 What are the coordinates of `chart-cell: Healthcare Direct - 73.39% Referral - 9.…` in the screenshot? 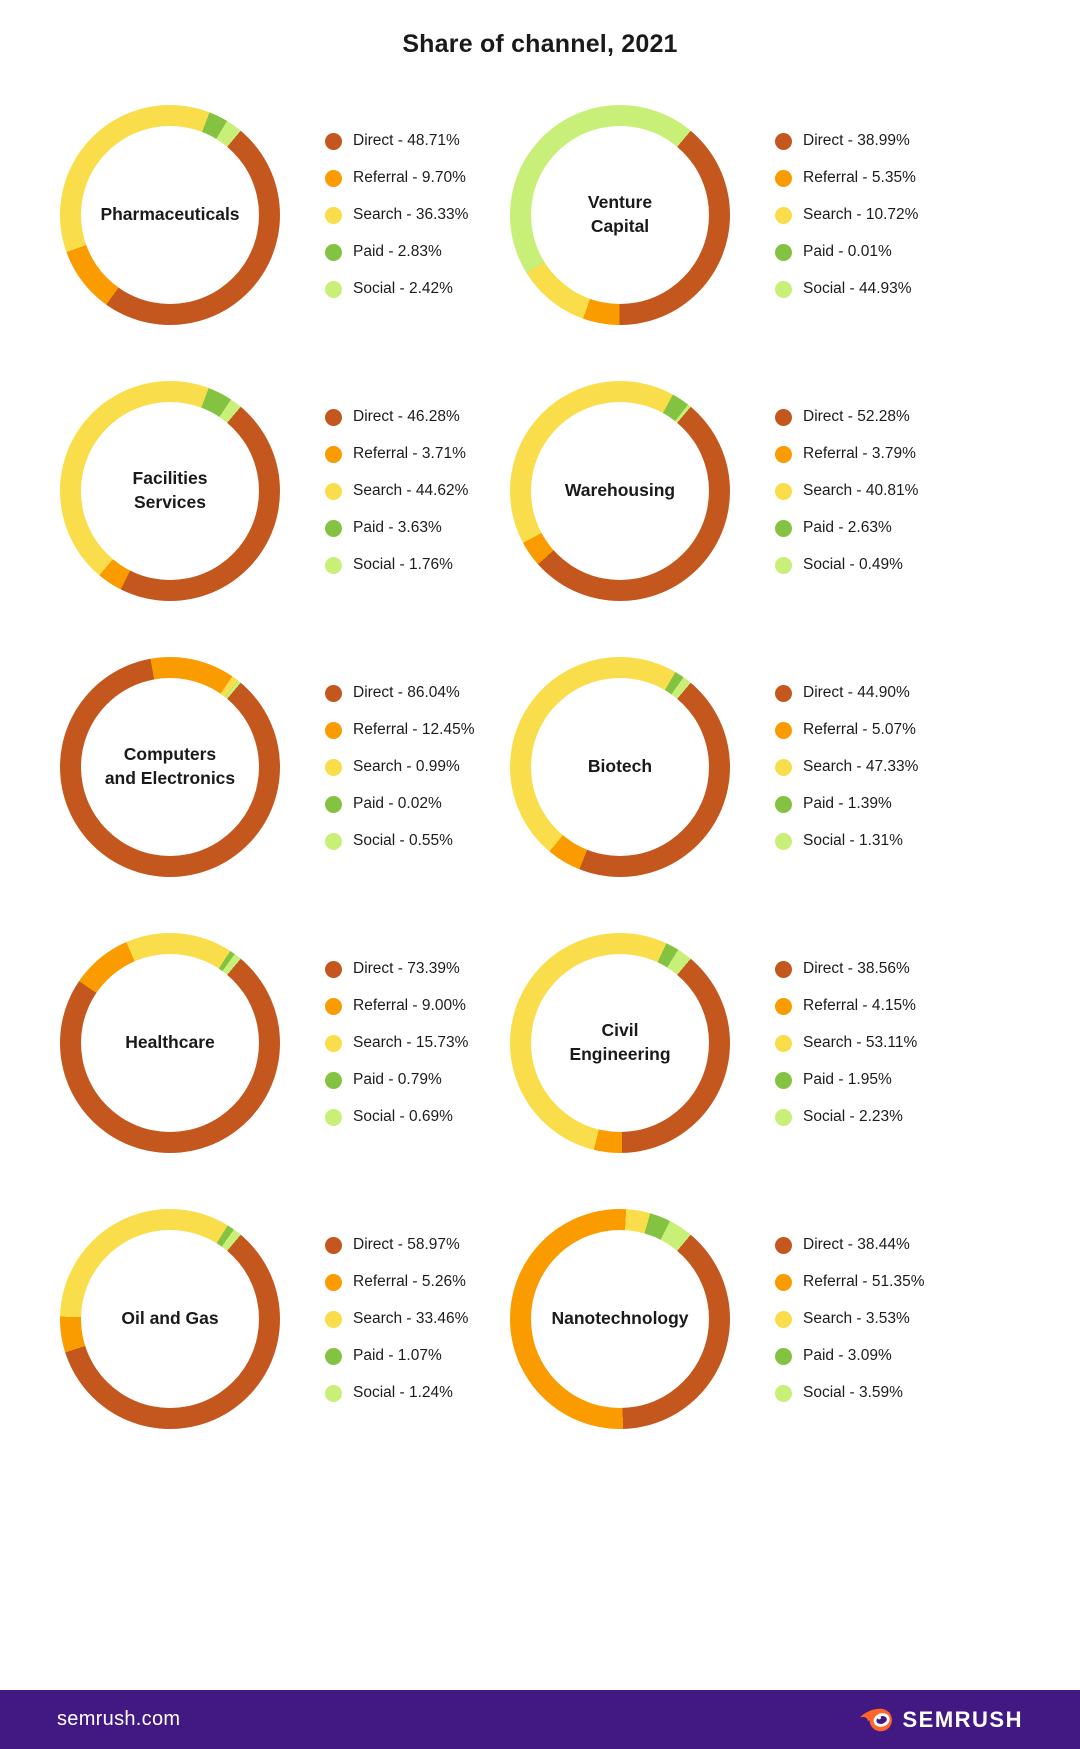 It's located at (285, 1043).